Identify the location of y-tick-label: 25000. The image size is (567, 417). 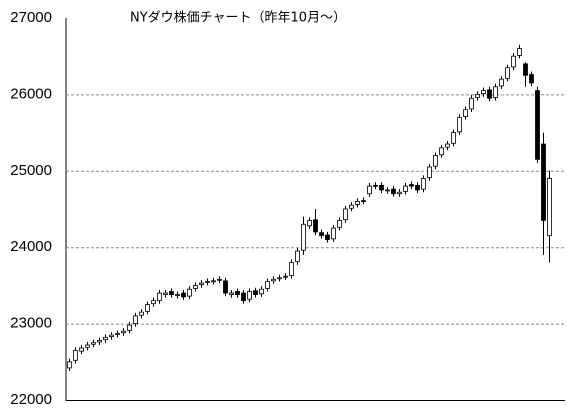
(31, 170).